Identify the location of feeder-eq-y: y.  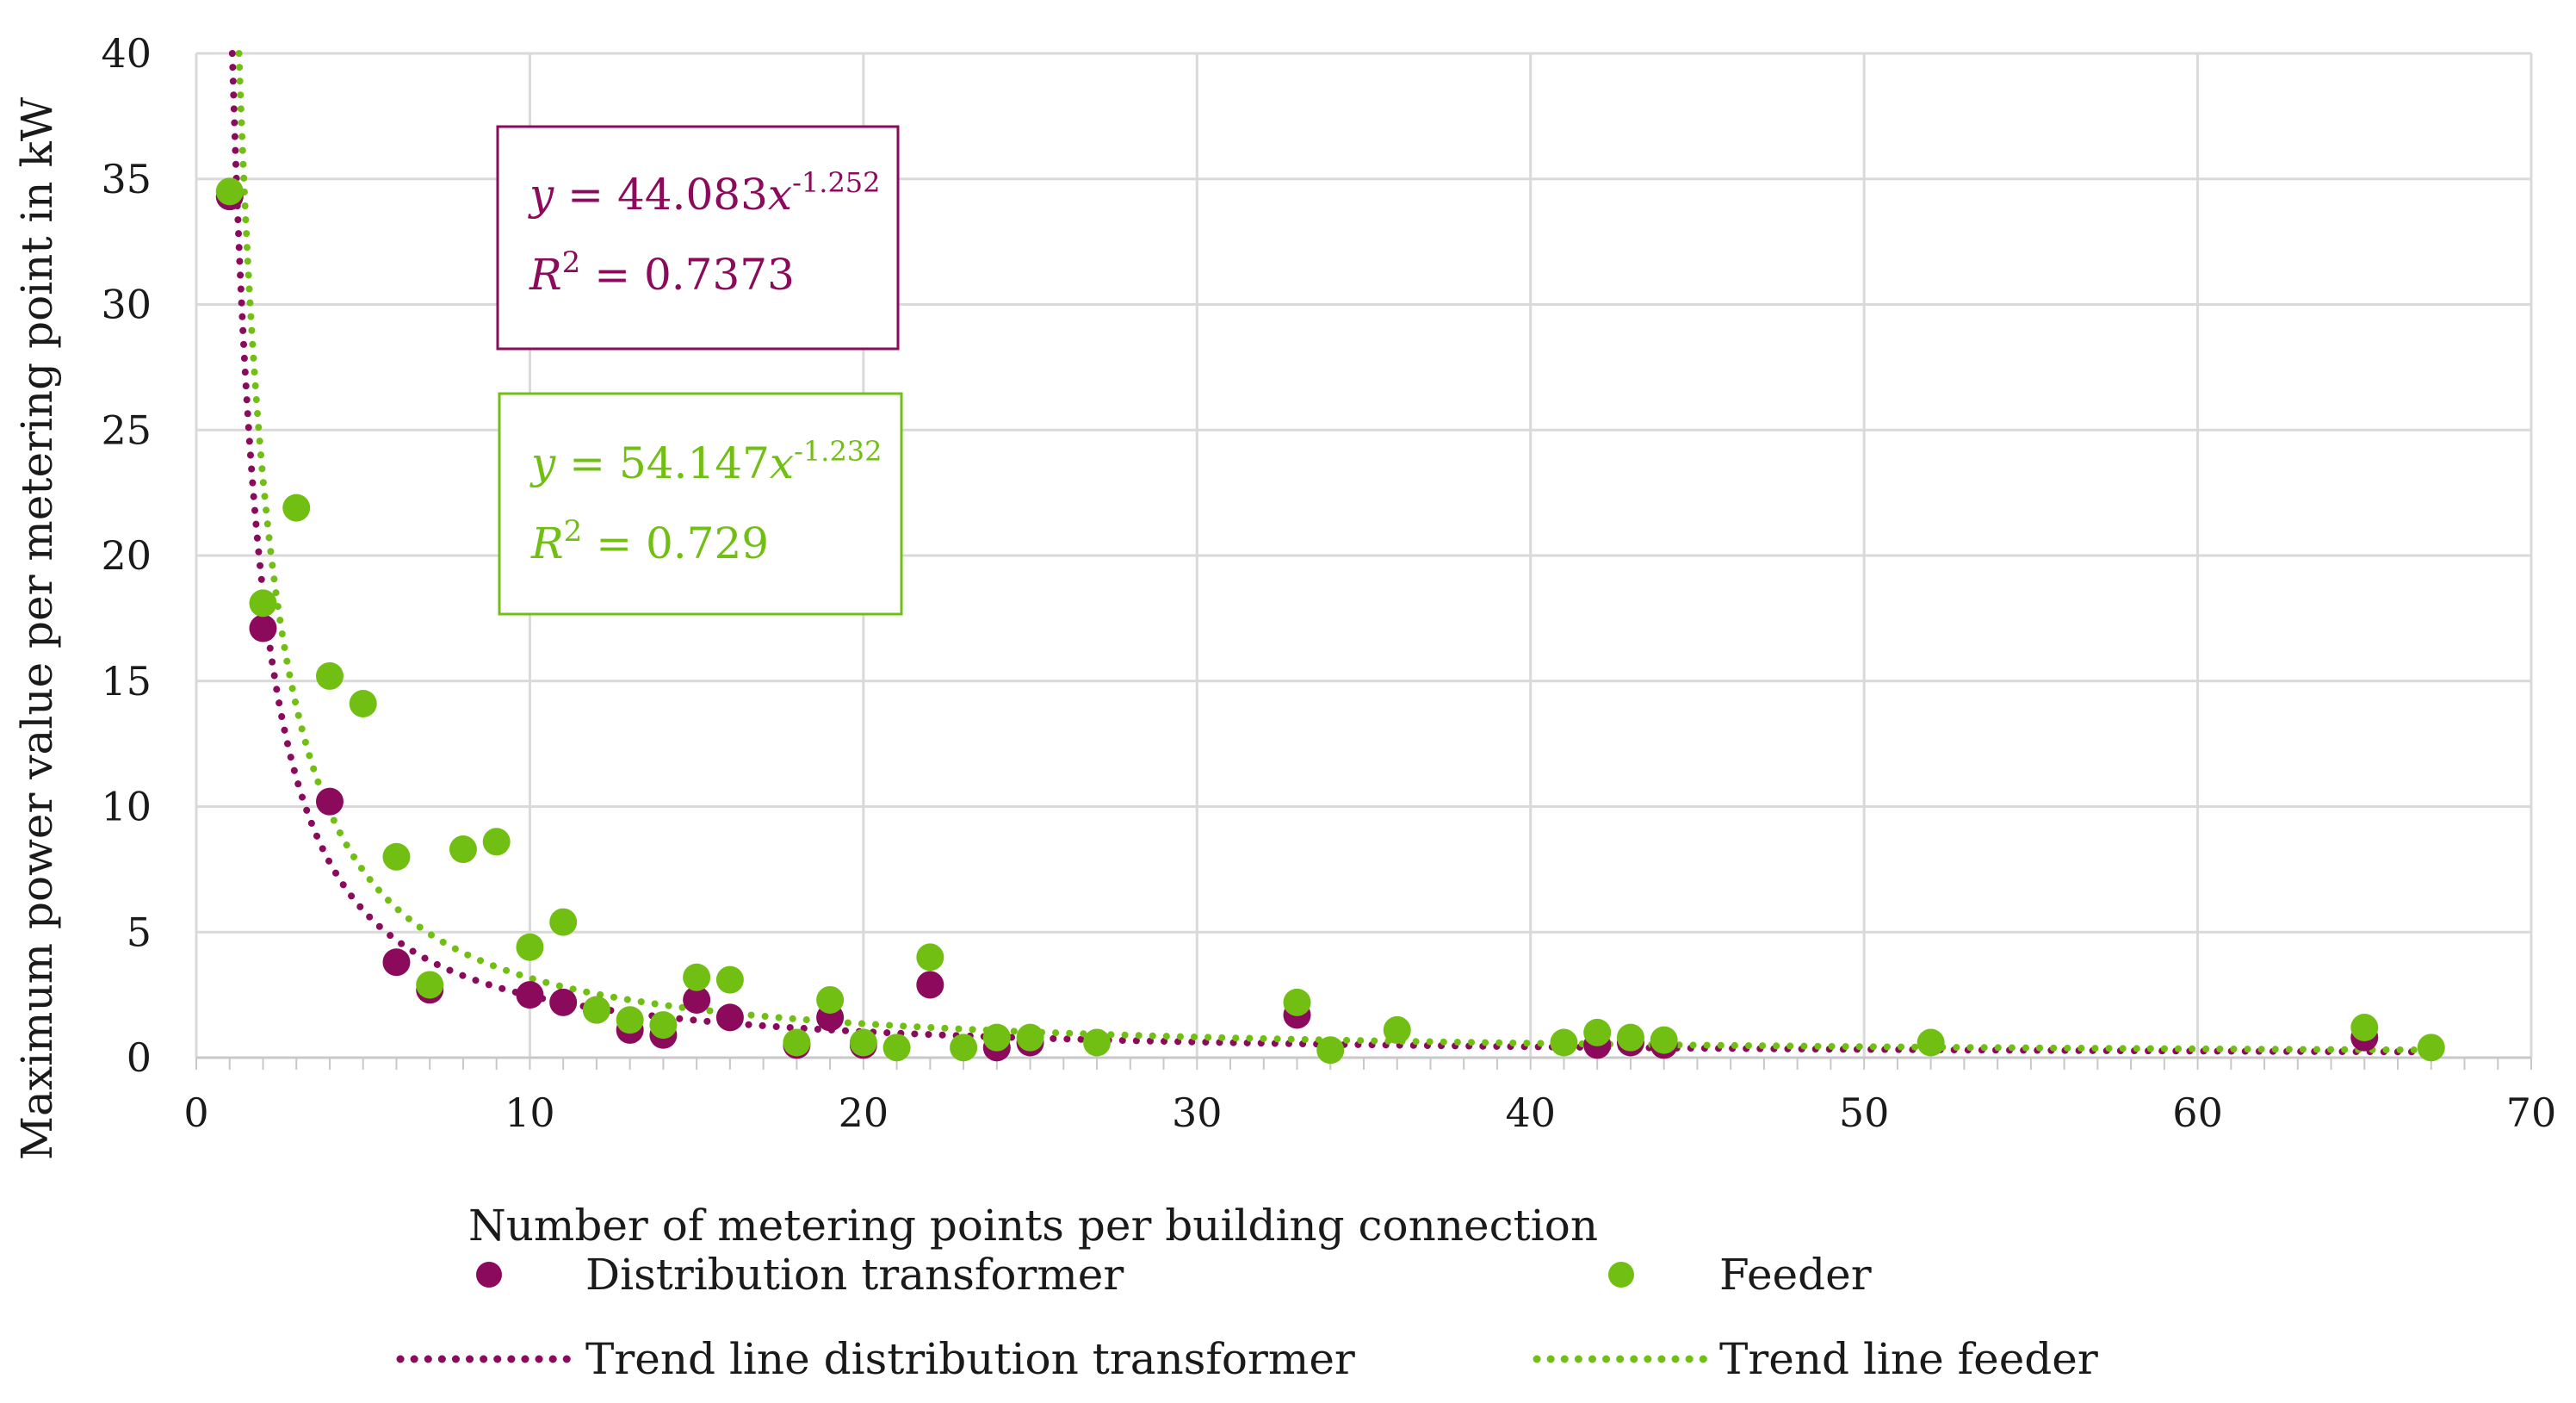
(543, 463).